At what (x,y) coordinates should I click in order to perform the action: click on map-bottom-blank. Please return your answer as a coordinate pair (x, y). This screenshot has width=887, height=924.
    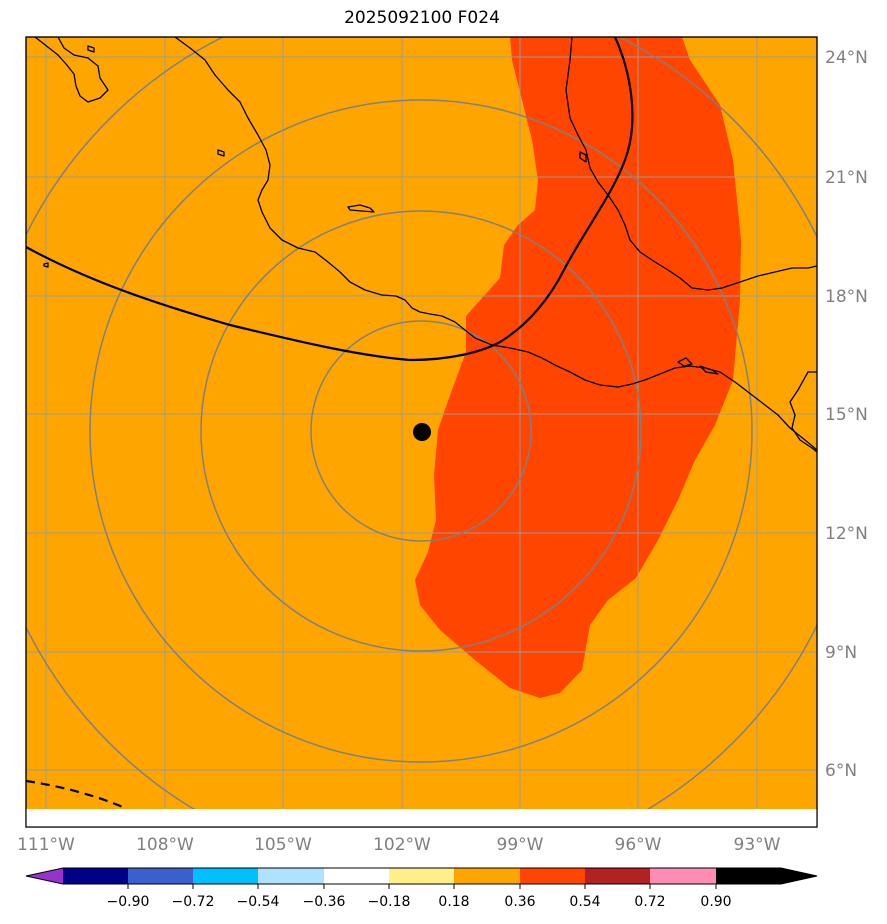
    Looking at the image, I should click on (421, 818).